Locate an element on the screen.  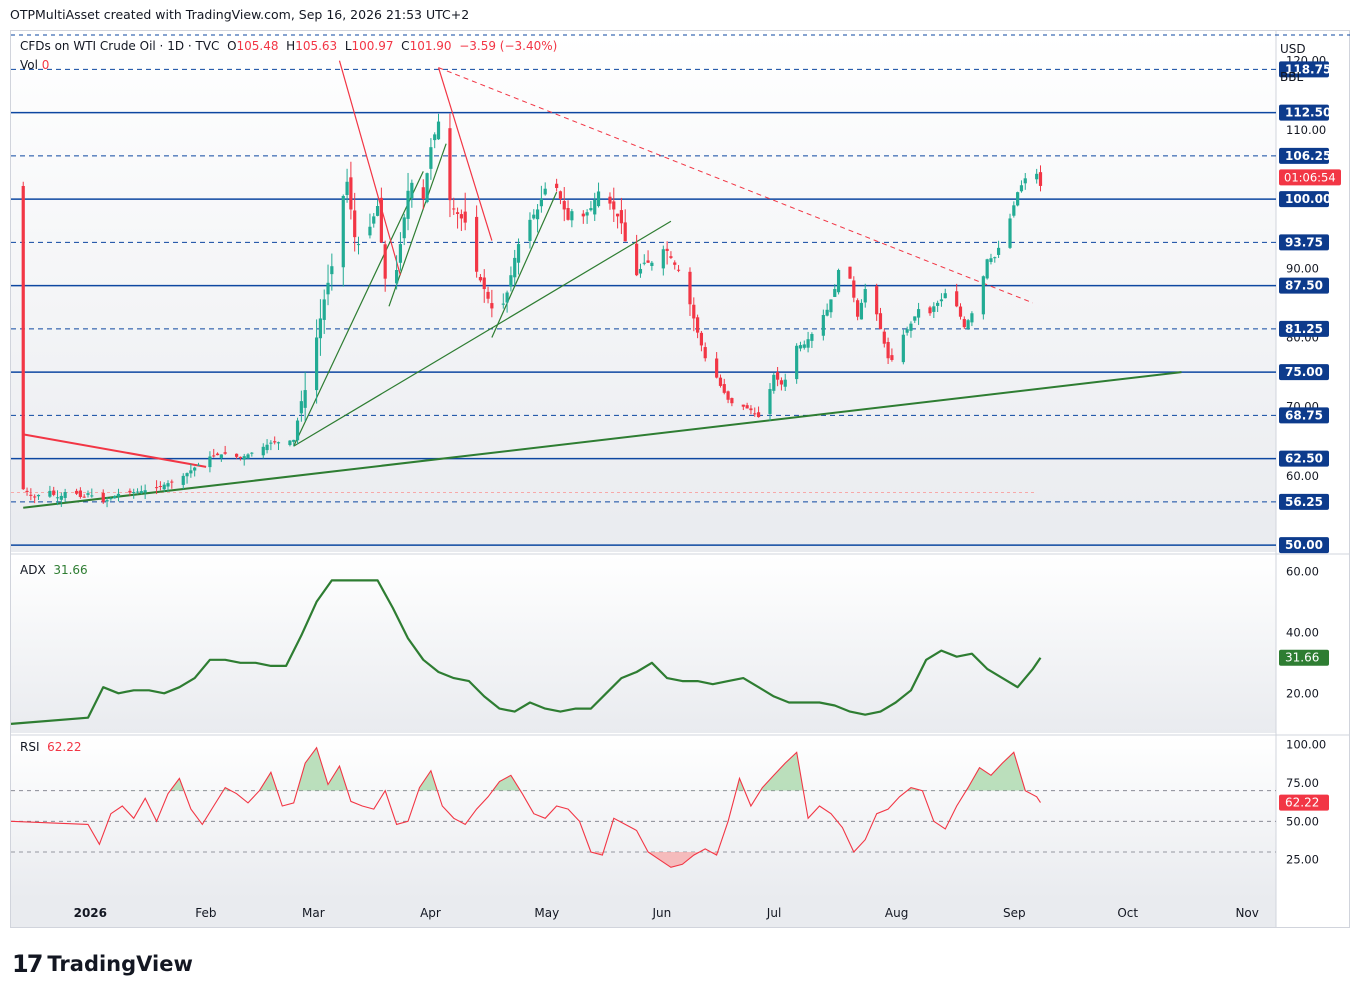
price-tick-label: 110.00 is located at coordinates (1306, 130).